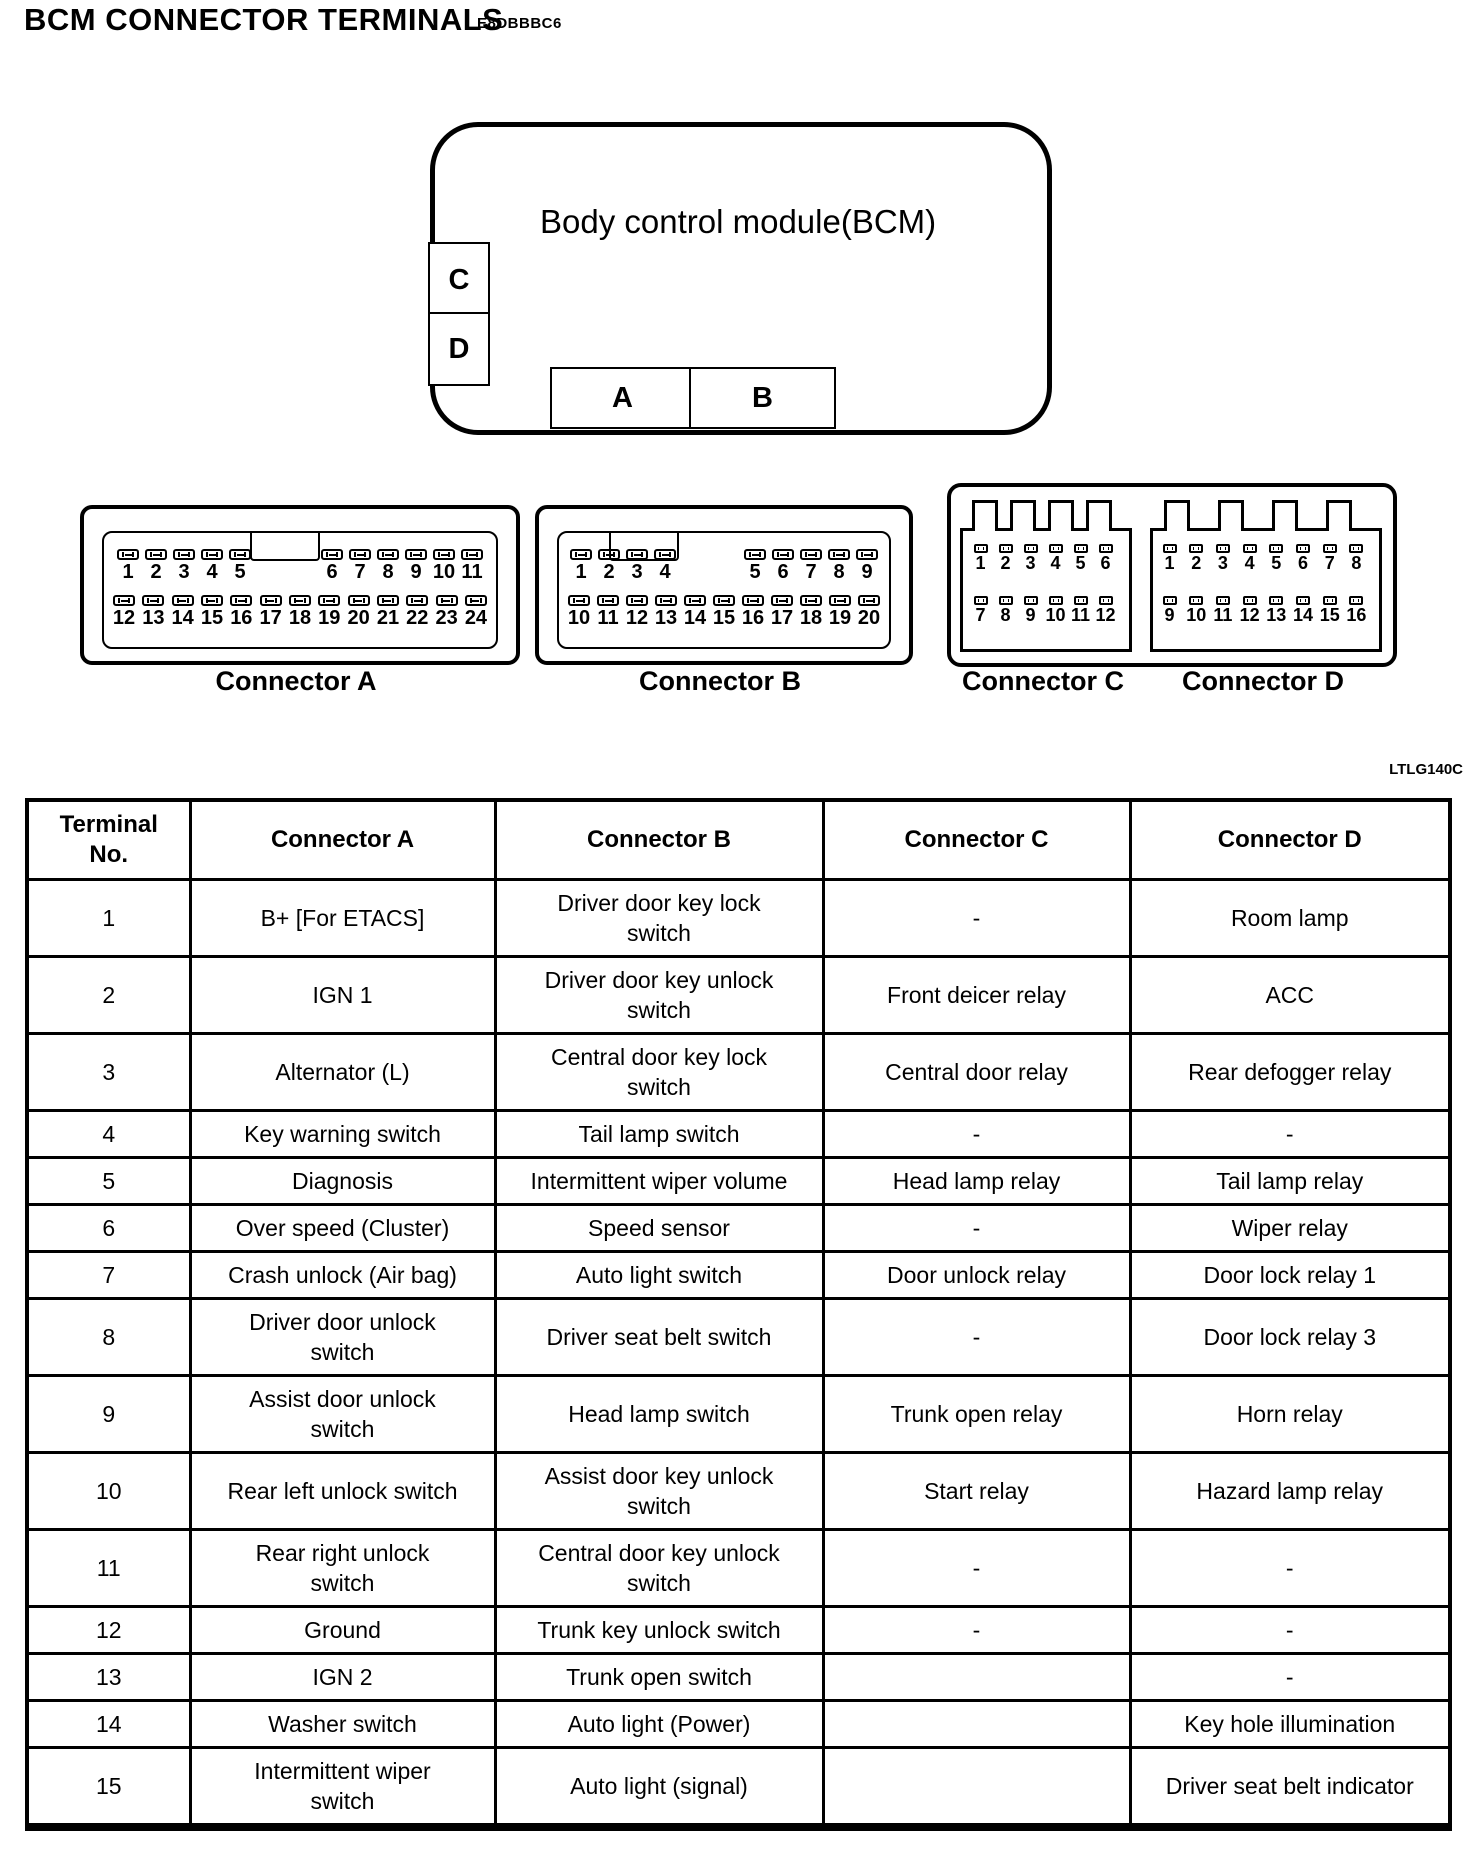 The height and width of the screenshot is (1852, 1472). Describe the element at coordinates (296, 681) in the screenshot. I see `connector-a-caption: Connector A` at that location.